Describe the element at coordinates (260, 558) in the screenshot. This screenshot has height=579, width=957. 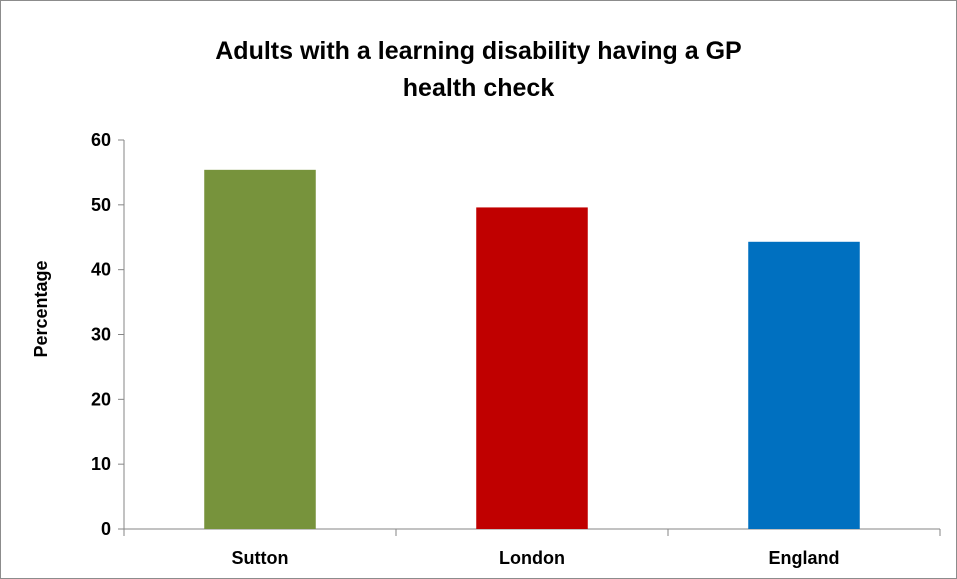
I see `x-tick-label: Sutton` at that location.